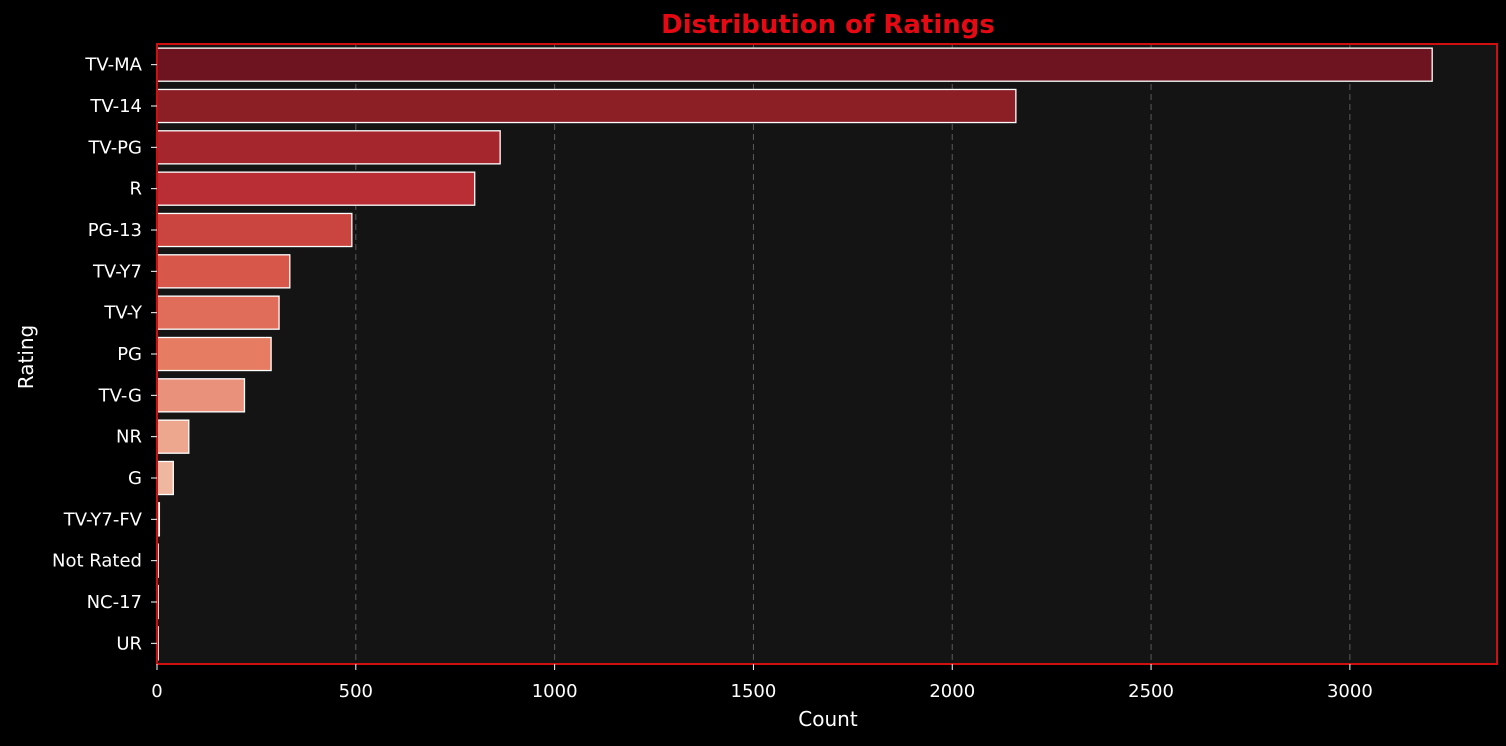 This screenshot has width=1506, height=746. What do you see at coordinates (156, 691) in the screenshot?
I see `x-tick-label: 0` at bounding box center [156, 691].